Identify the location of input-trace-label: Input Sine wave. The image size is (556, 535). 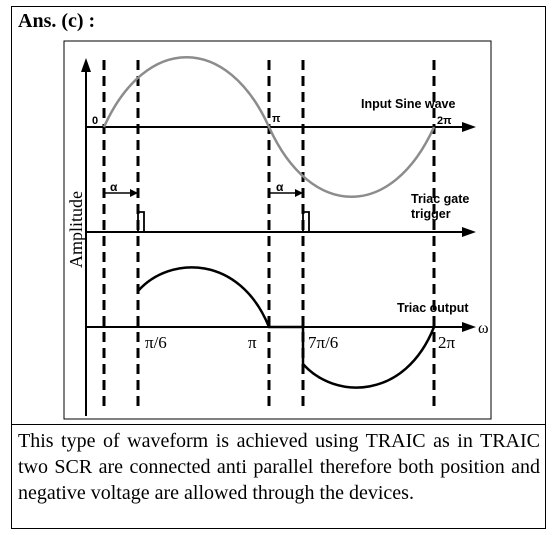
(408, 104).